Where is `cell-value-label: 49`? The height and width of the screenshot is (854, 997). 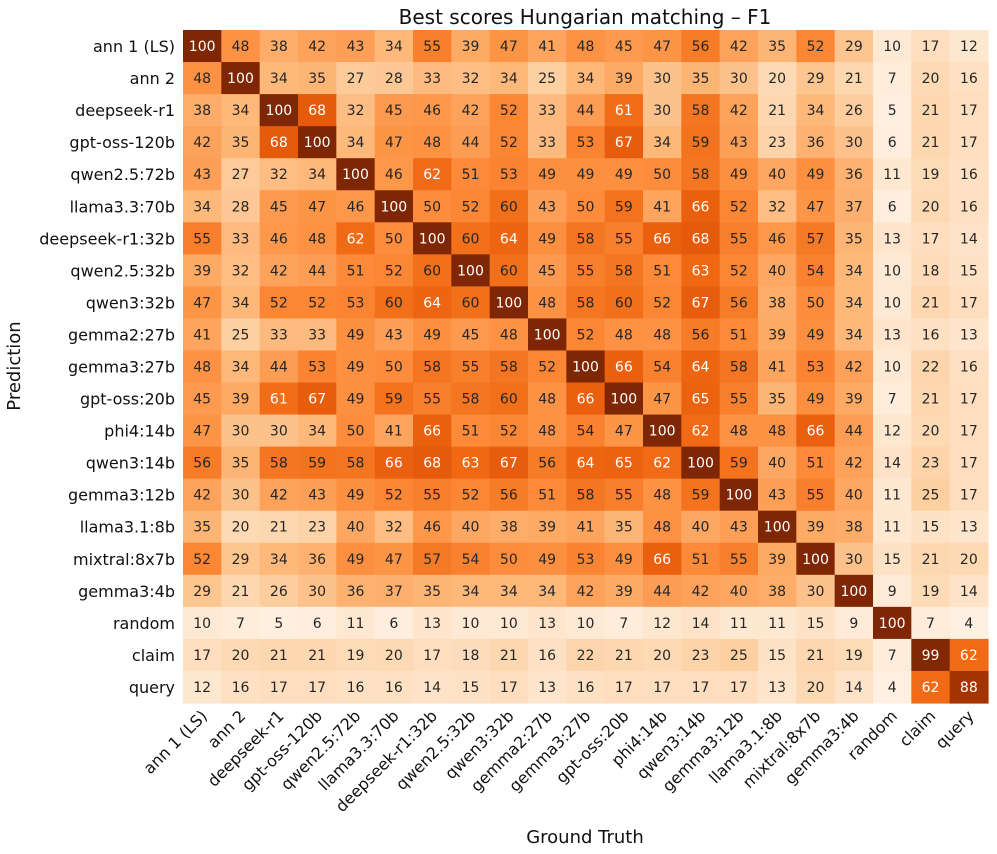 cell-value-label: 49 is located at coordinates (547, 239).